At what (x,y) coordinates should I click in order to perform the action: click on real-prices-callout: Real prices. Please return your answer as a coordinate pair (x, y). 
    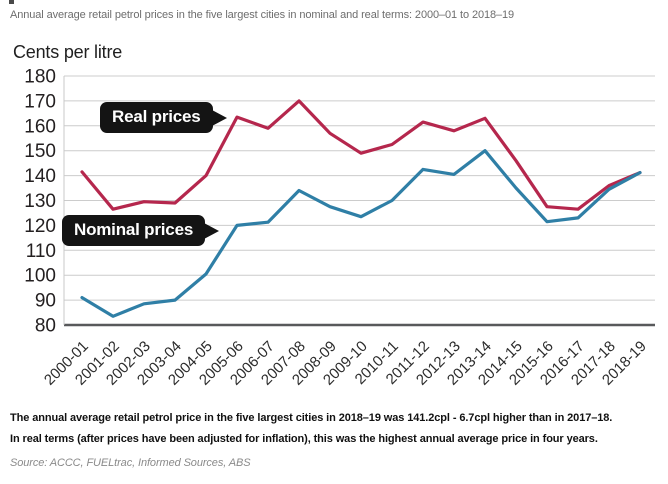
    Looking at the image, I should click on (163, 117).